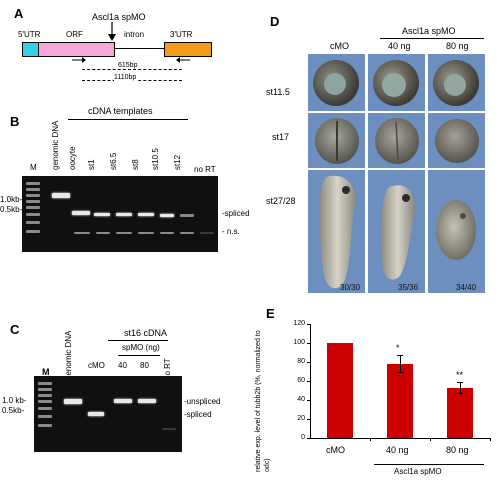 The height and width of the screenshot is (481, 500). What do you see at coordinates (336, 82) in the screenshot?
I see `embryo-image-st11.5-cmo` at bounding box center [336, 82].